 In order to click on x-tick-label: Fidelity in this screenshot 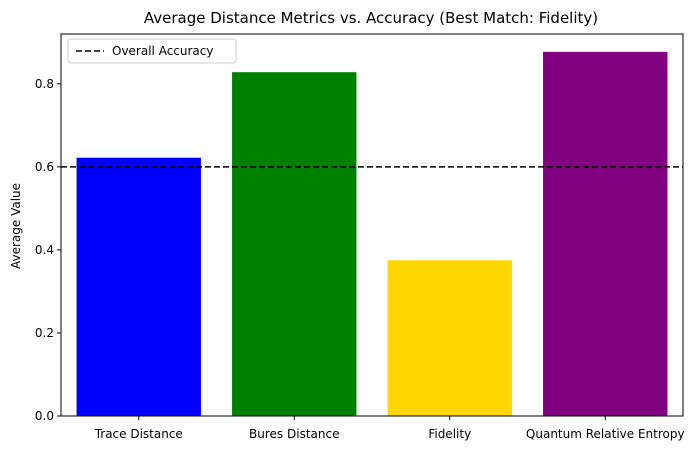, I will do `click(449, 434)`.